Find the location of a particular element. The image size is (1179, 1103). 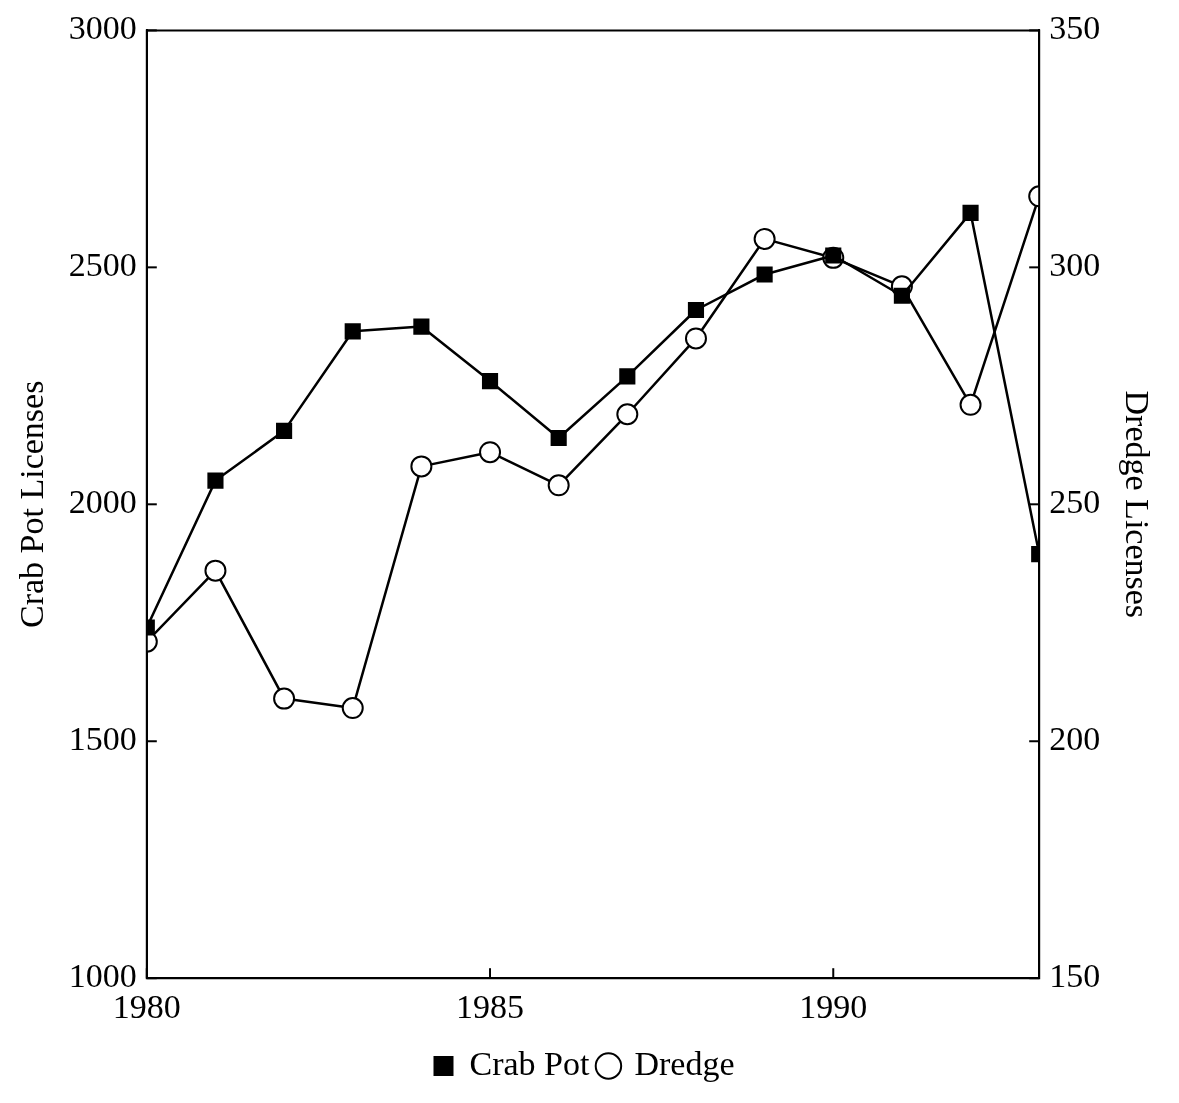

y2-tick-label: 150 is located at coordinates (1075, 976).